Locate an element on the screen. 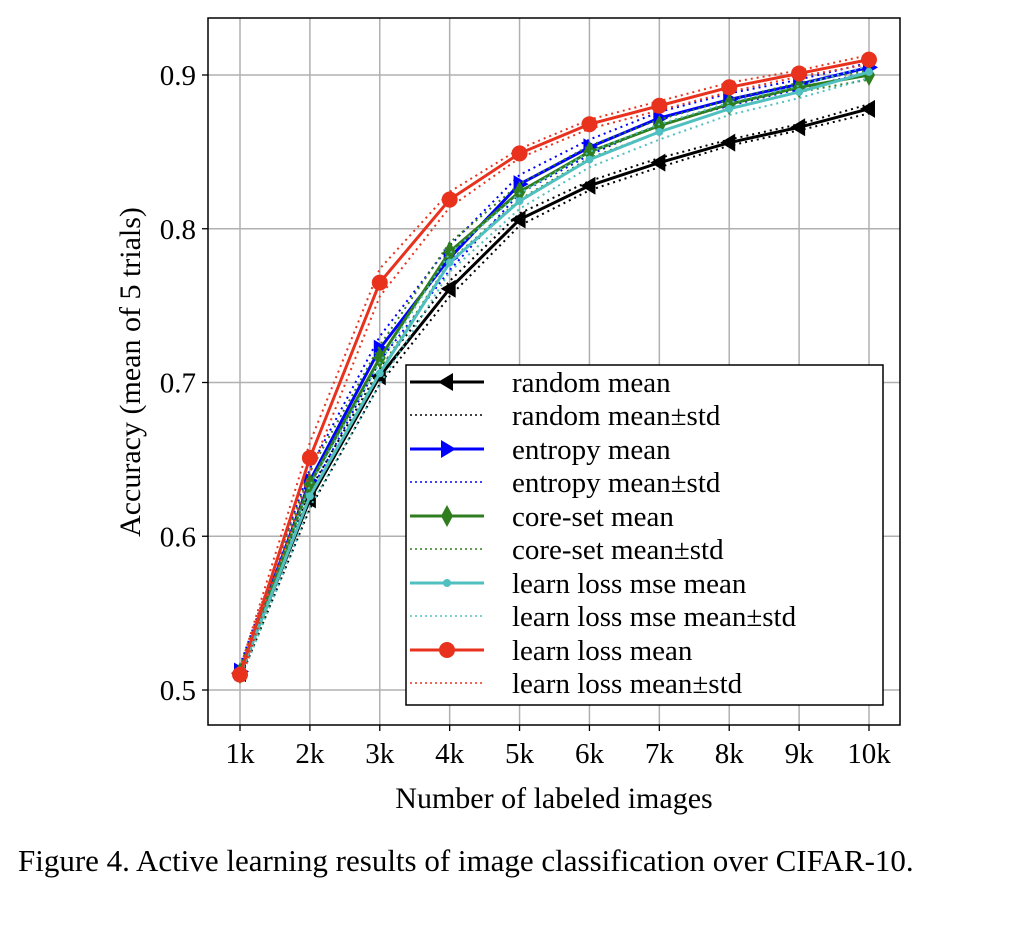 The width and height of the screenshot is (1024, 945). y-tick-label: 0.5 is located at coordinates (178, 691).